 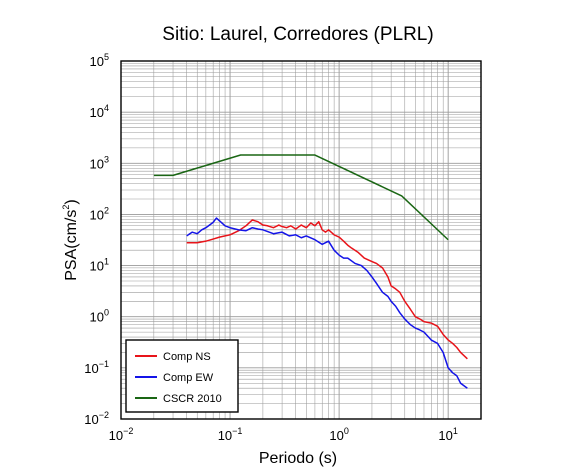 I want to click on y-tick-label: 10⁰, so click(x=99, y=316).